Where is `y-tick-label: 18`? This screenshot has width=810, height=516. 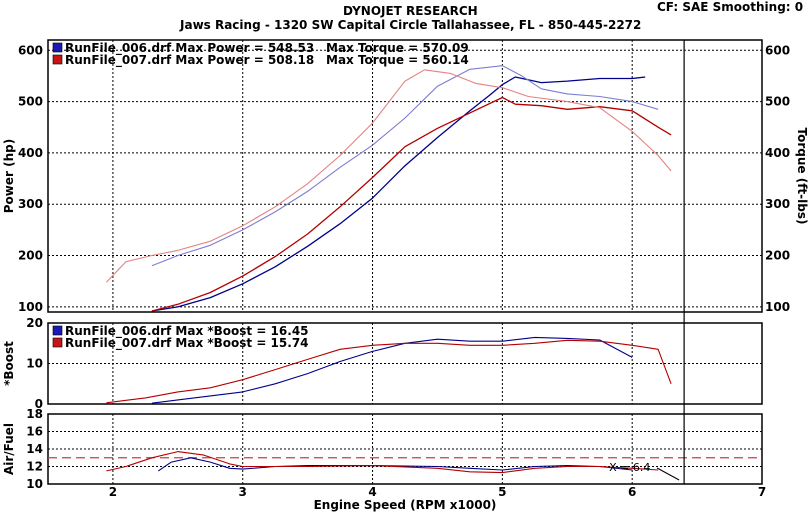
y-tick-label: 18 is located at coordinates (34, 414).